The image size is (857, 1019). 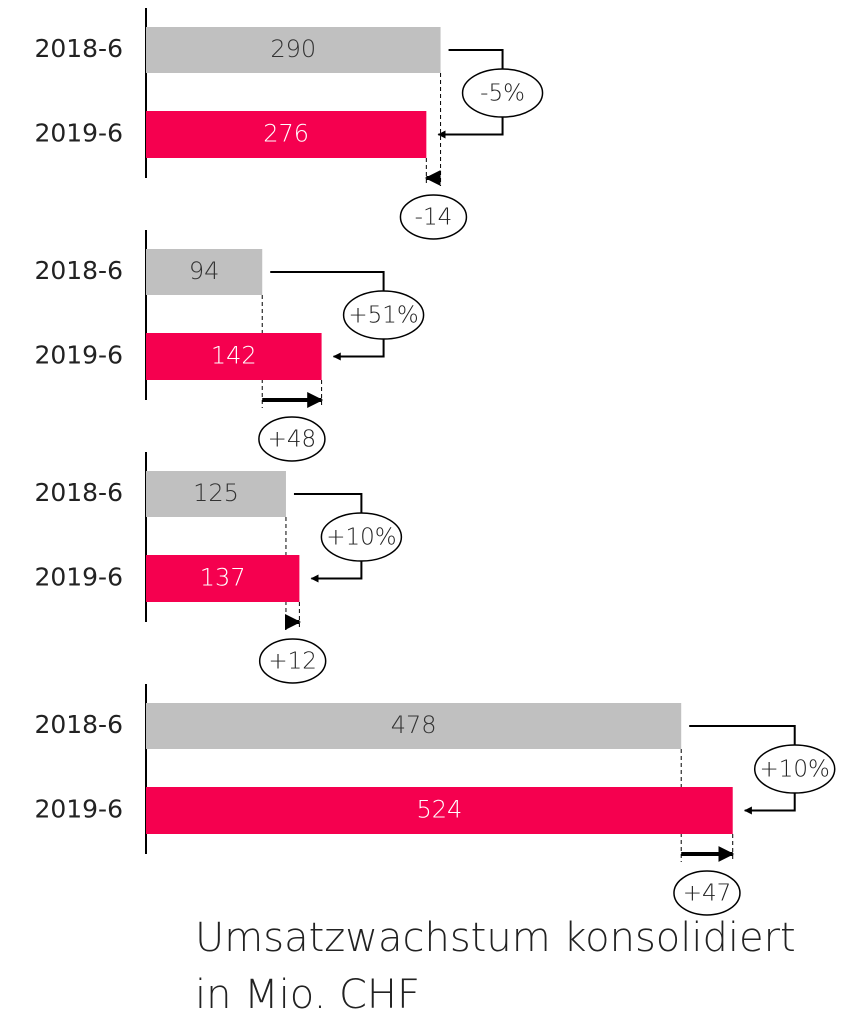 I want to click on abs-label: +47, so click(x=707, y=894).